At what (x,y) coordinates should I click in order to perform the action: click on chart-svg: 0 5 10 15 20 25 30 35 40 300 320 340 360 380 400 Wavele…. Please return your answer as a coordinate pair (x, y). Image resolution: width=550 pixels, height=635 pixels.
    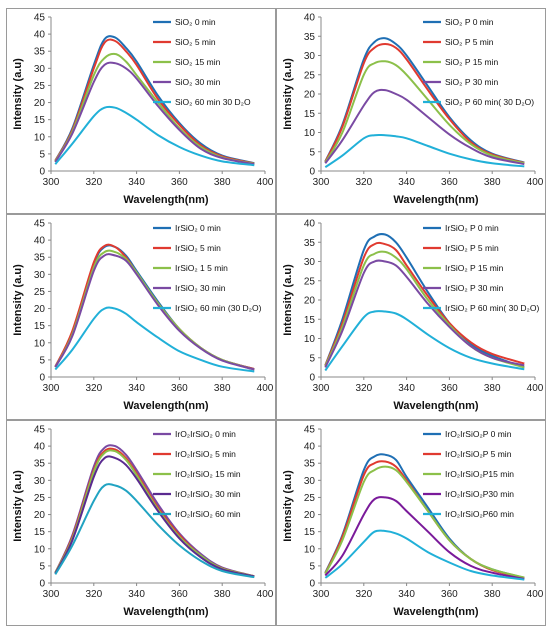
    Looking at the image, I should click on (413, 110).